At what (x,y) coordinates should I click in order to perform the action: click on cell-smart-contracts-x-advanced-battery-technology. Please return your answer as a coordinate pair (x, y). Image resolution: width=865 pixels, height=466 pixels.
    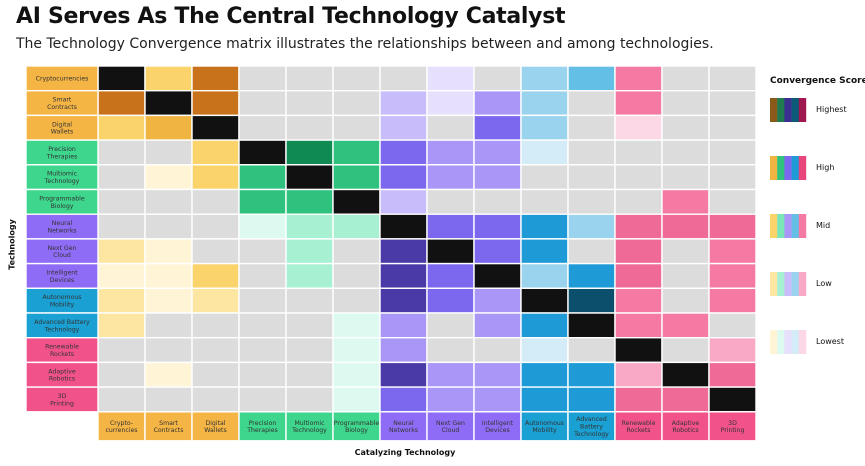
    Looking at the image, I should click on (591, 103).